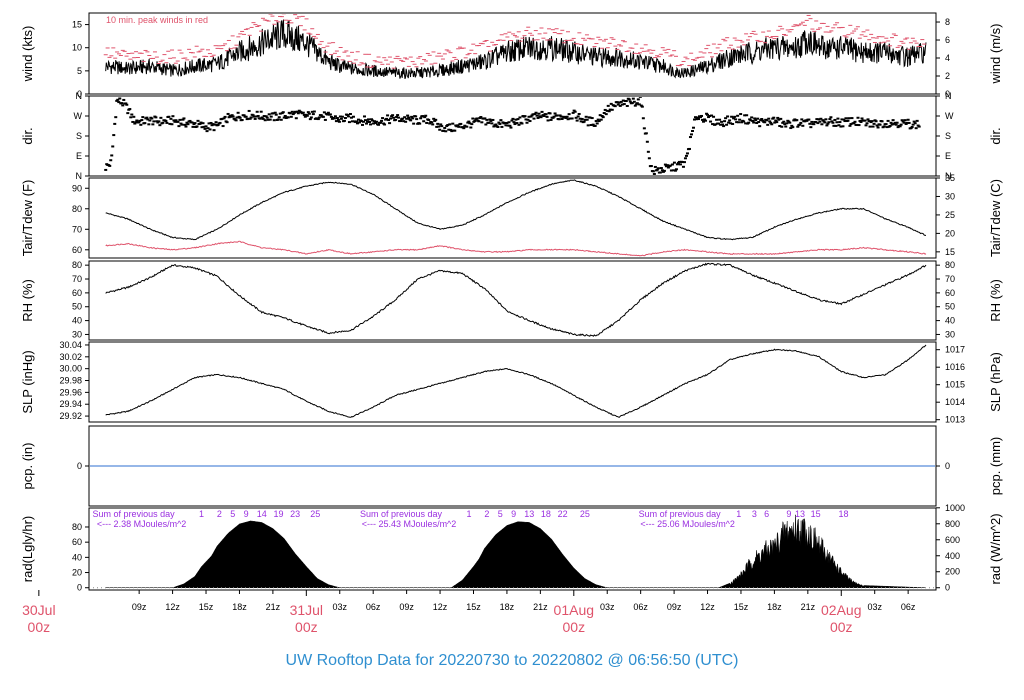 The width and height of the screenshot is (1024, 700). I want to click on rad-ytick-label: 40, so click(77, 557).